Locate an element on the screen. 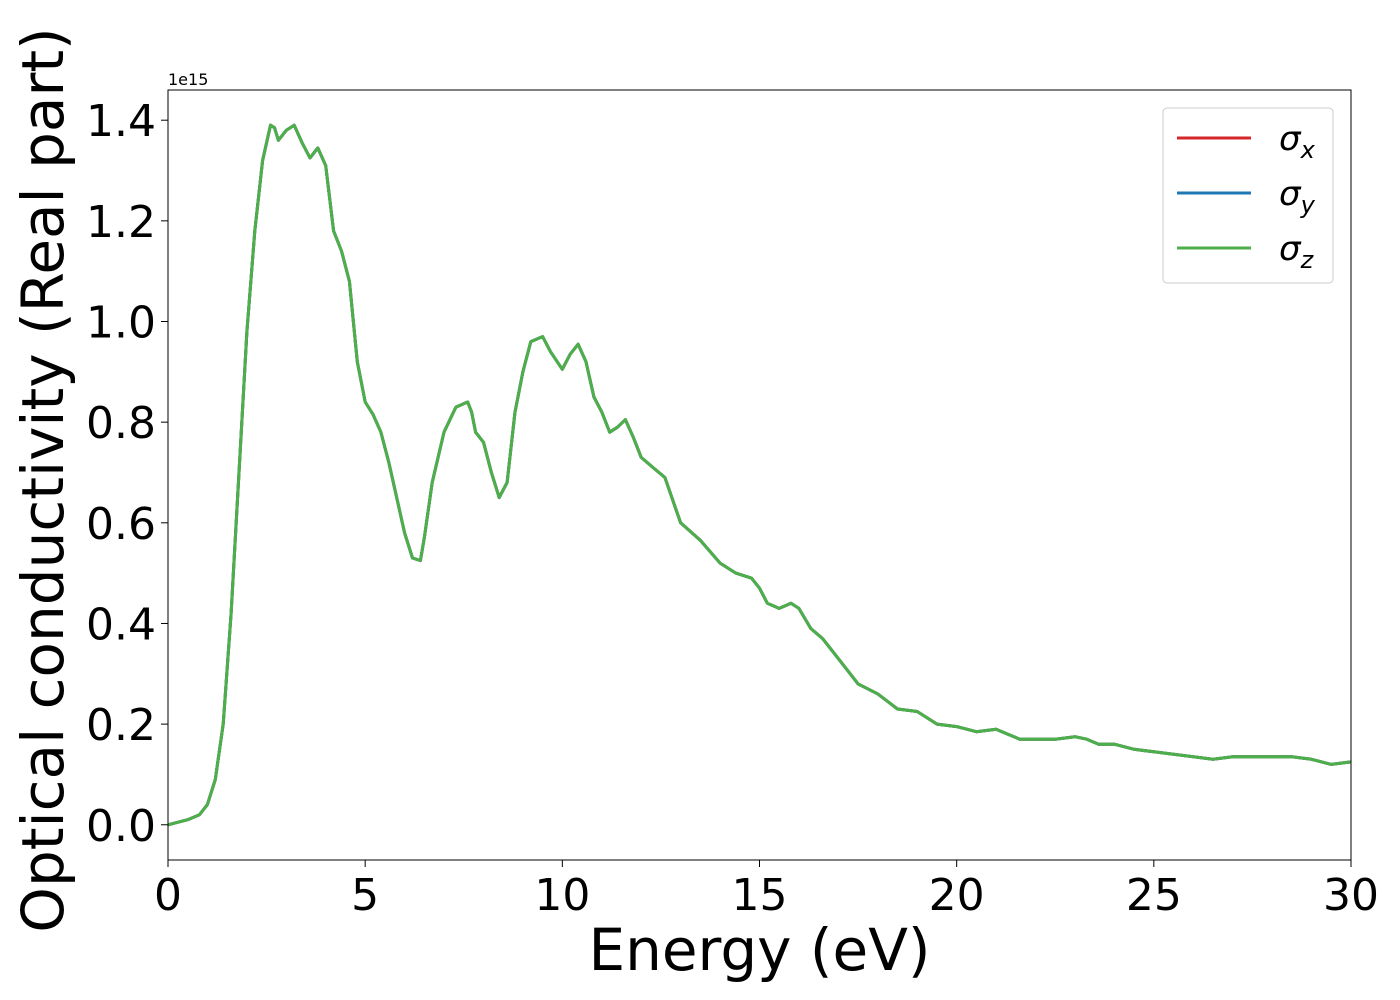 The image size is (1400, 1000). x-tick-label: 0 is located at coordinates (168, 895).